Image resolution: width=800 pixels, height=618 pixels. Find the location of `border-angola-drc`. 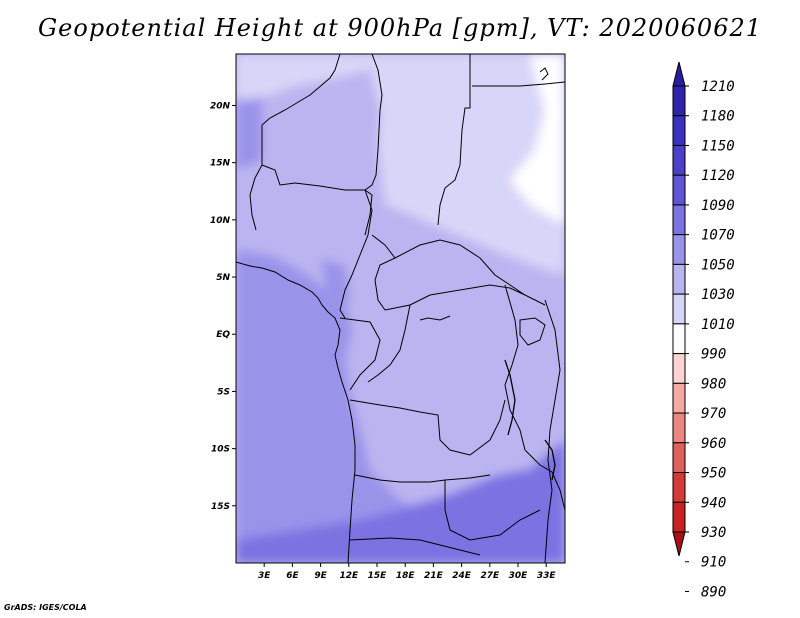

border-angola-drc is located at coordinates (427, 427).